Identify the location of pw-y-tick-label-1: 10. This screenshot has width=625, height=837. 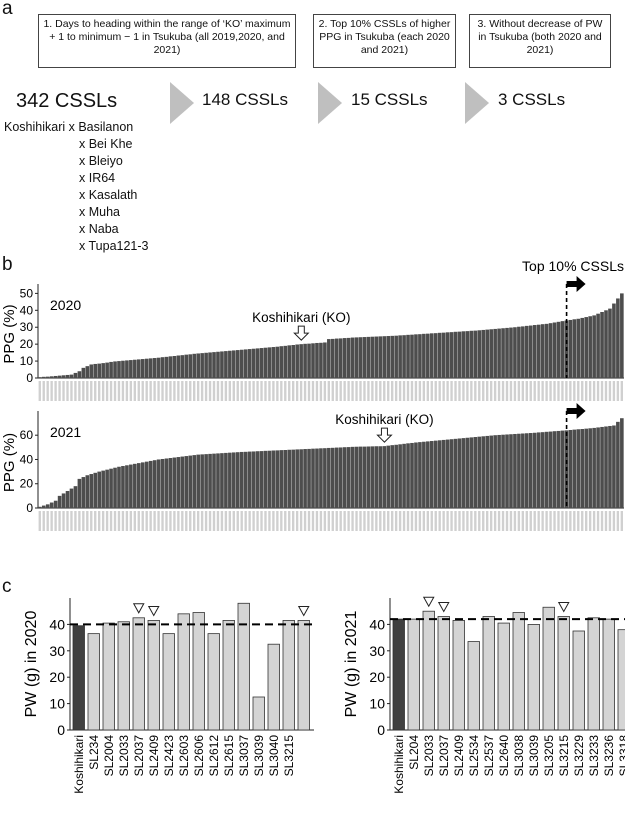
(377, 704).